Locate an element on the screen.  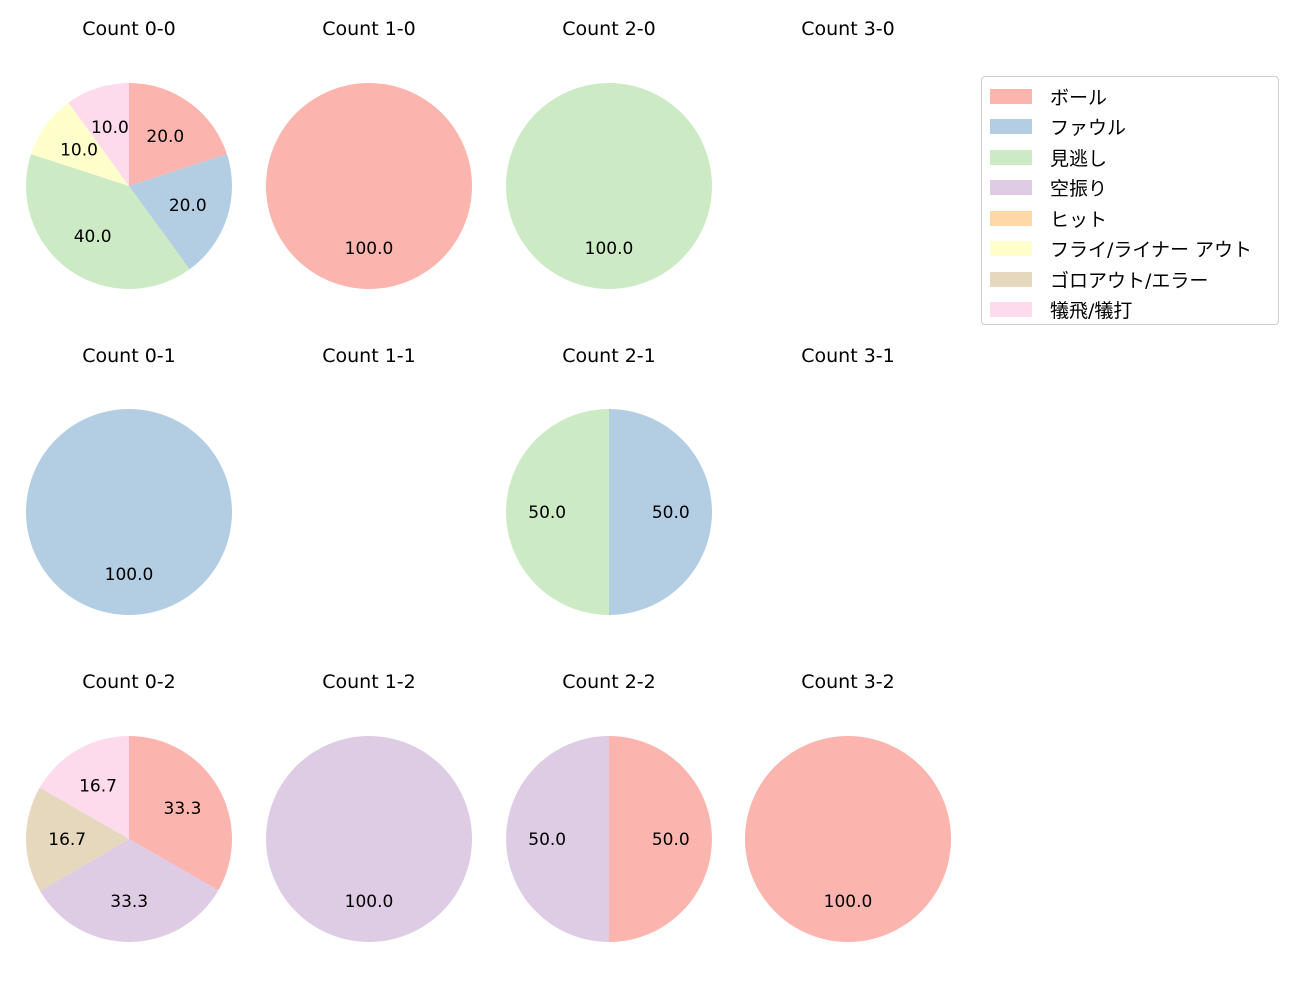
subplot-title: Count 3-0 is located at coordinates (848, 29).